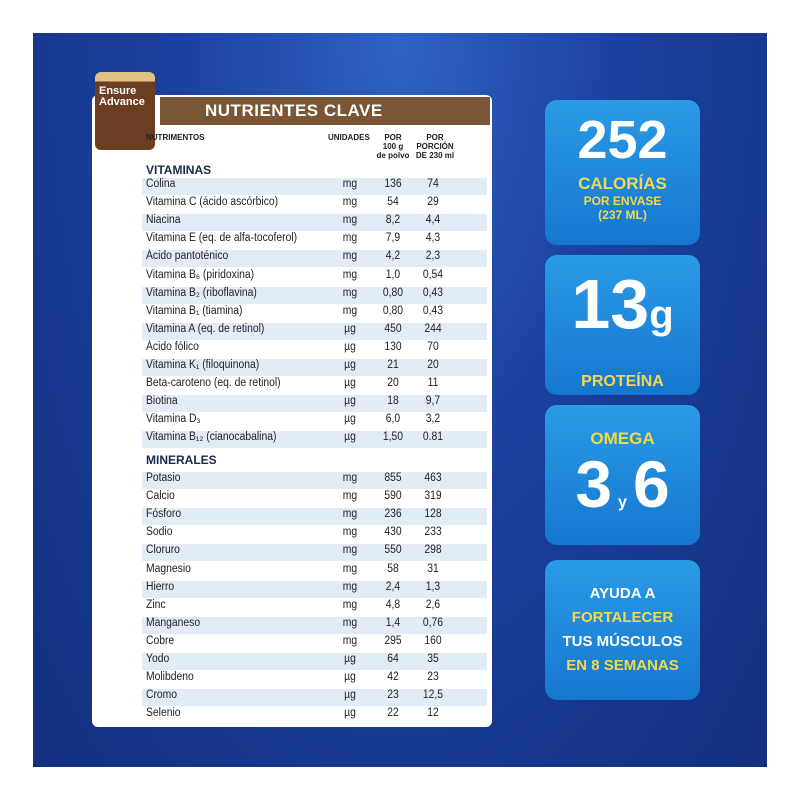 This screenshot has width=800, height=800. I want to click on protein-badge: 13g PROTEÍNA, so click(622, 325).